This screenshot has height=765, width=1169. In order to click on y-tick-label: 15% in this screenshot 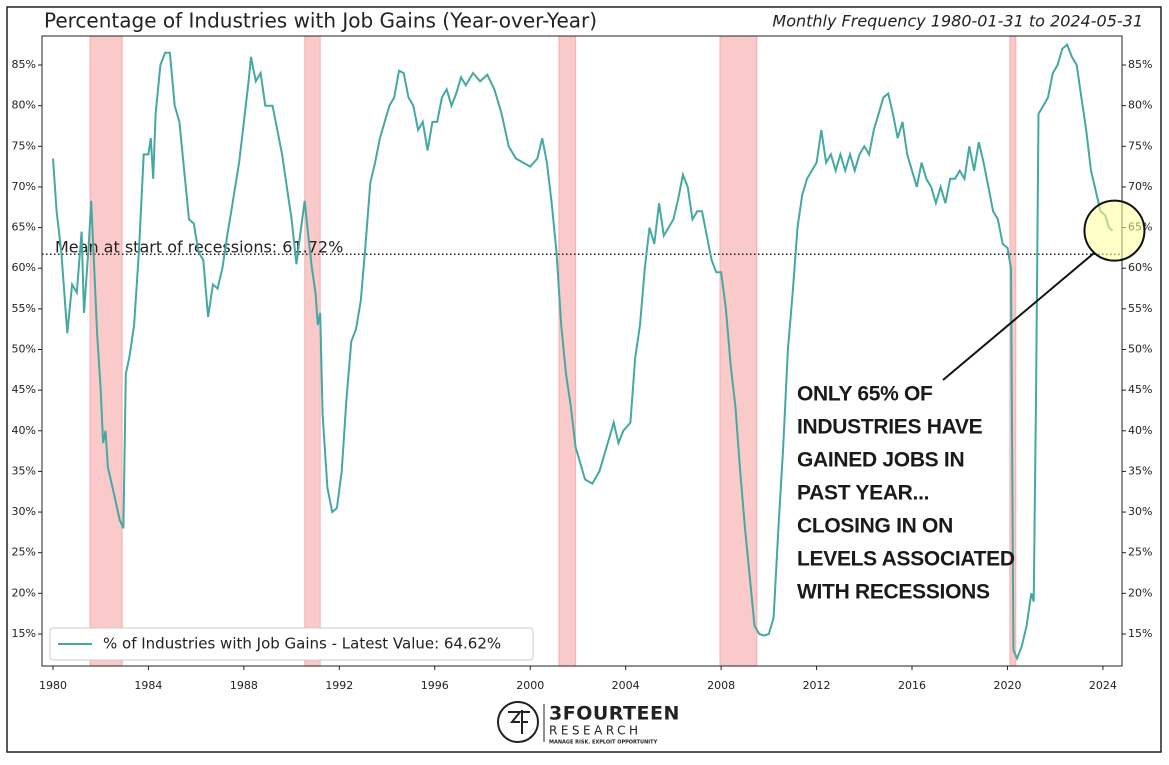, I will do `click(24, 633)`.